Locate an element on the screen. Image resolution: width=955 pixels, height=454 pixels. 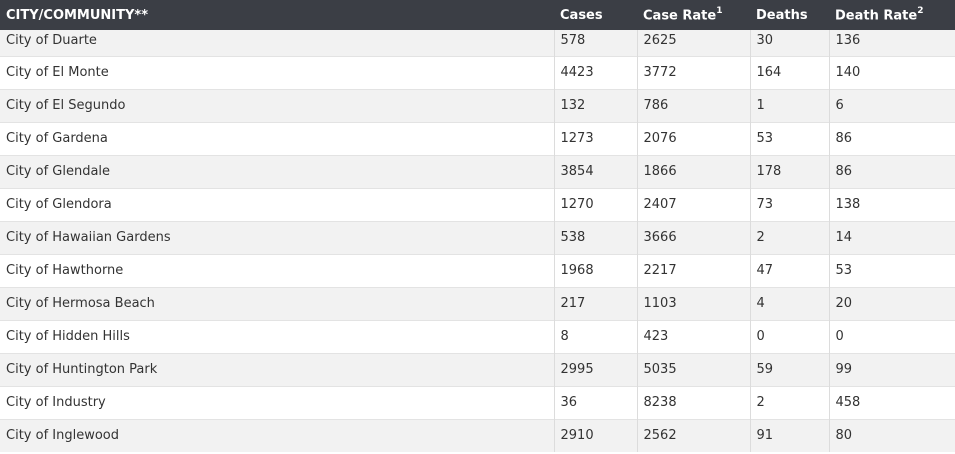
cell-deaths: 4 is located at coordinates (790, 303).